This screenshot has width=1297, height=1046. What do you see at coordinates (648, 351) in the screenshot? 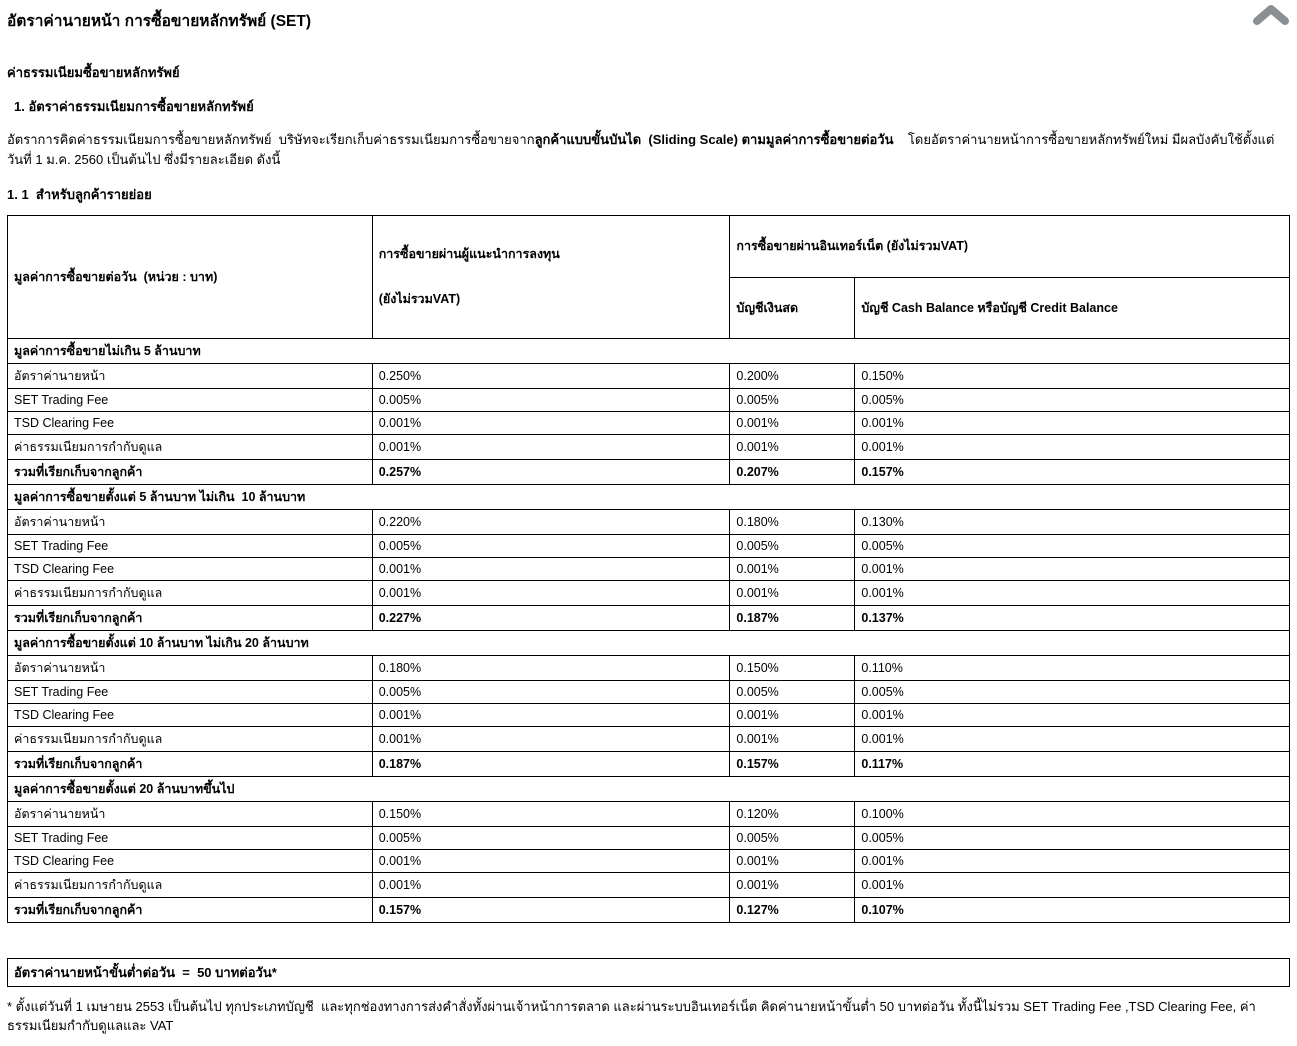
I see `section-title: มูลค่าการซื้อขายไม่เกิน 5 ล้านบาท` at bounding box center [648, 351].